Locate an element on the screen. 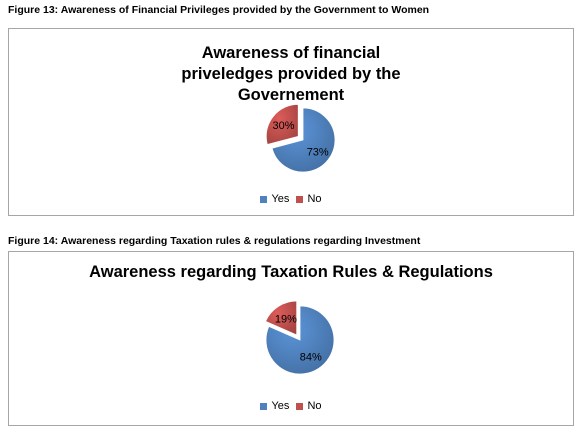 The image size is (584, 438). data-label-no: 19% is located at coordinates (286, 319).